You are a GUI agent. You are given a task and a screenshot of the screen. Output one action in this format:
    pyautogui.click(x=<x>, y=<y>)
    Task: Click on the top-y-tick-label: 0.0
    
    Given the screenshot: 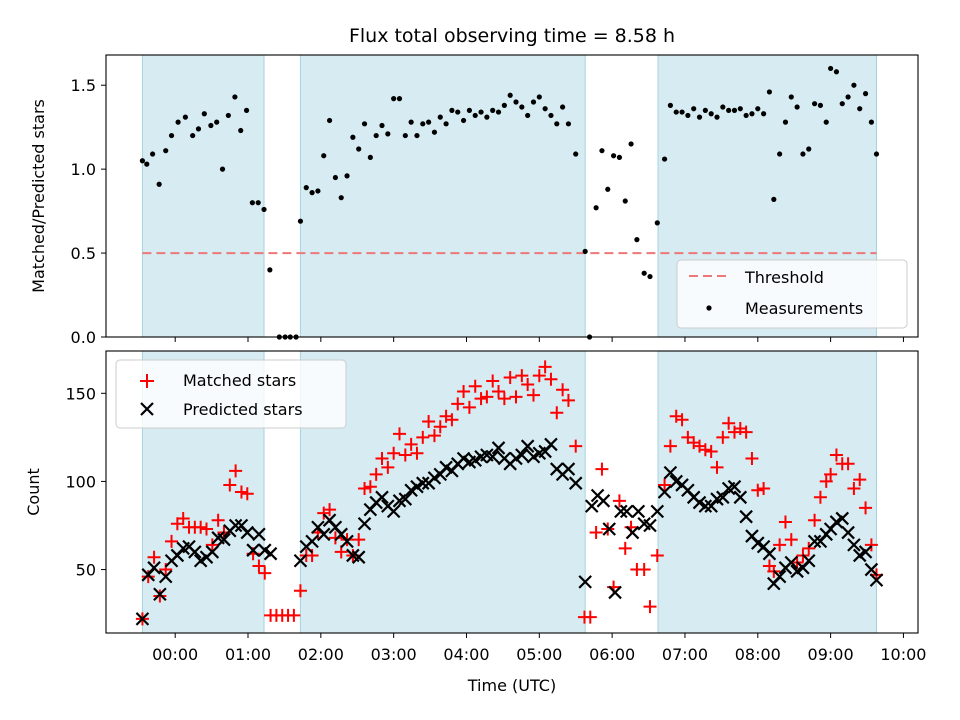 What is the action you would take?
    pyautogui.click(x=83, y=337)
    